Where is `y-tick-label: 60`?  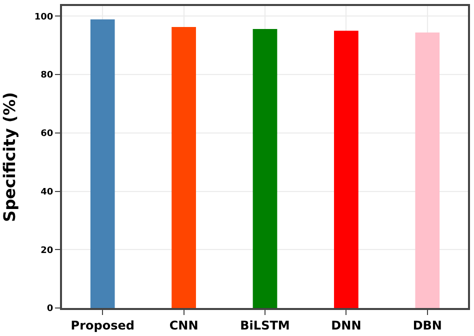
y-tick-label: 60 is located at coordinates (47, 134).